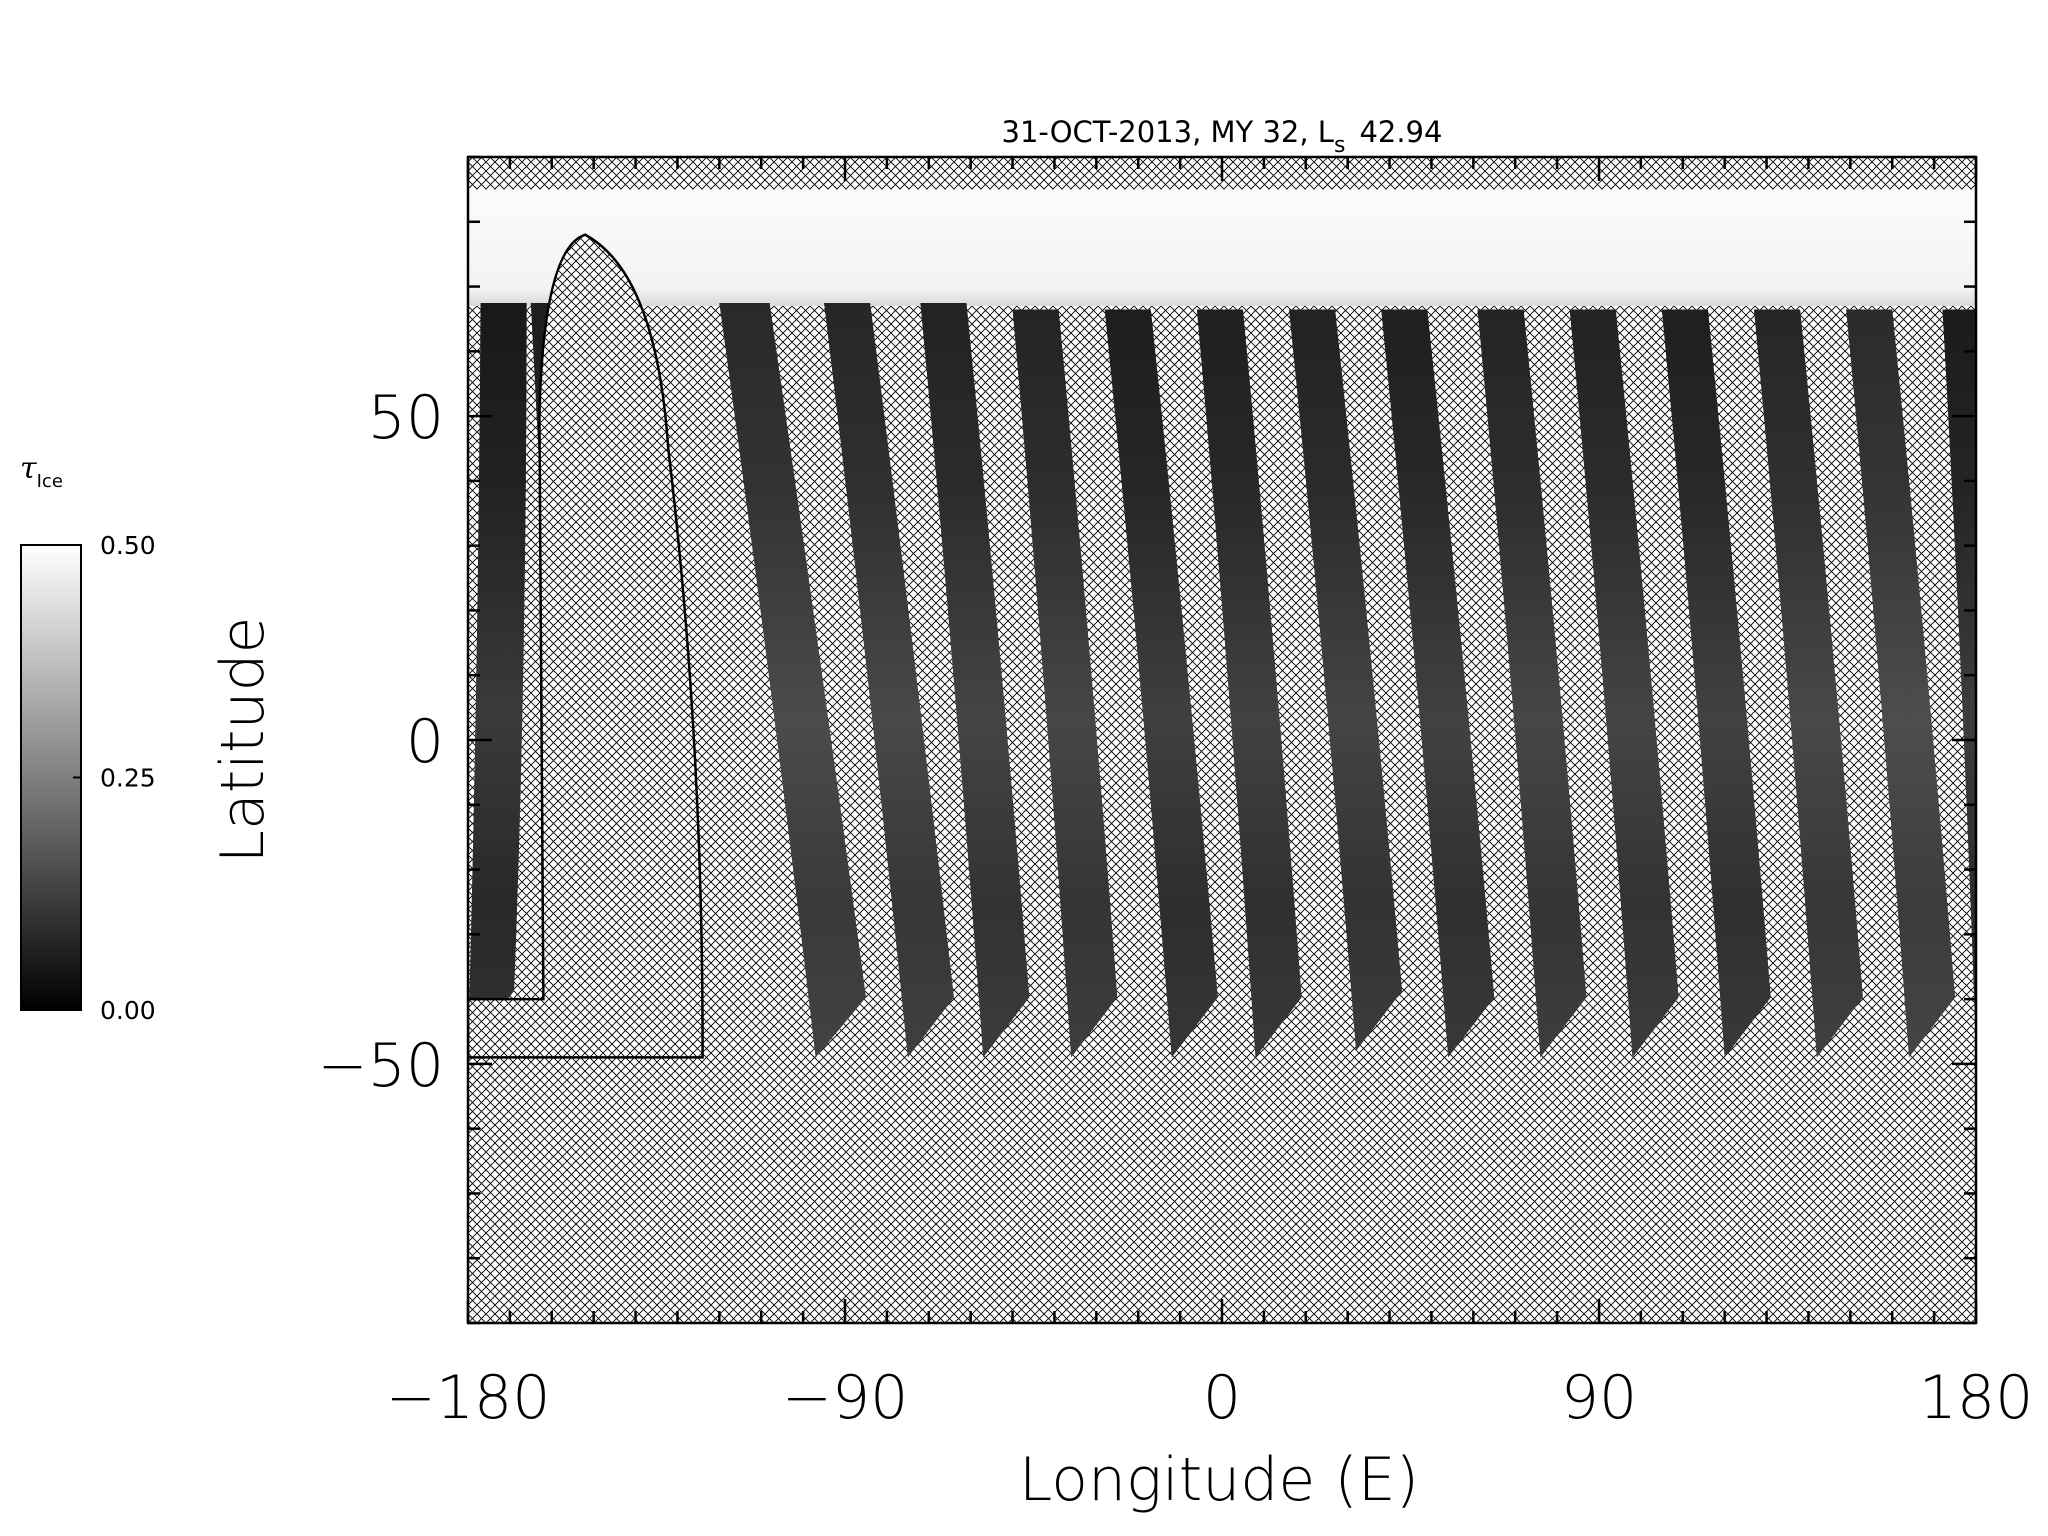  Describe the element at coordinates (1222, 1398) in the screenshot. I see `x-tick-label: 0` at that location.